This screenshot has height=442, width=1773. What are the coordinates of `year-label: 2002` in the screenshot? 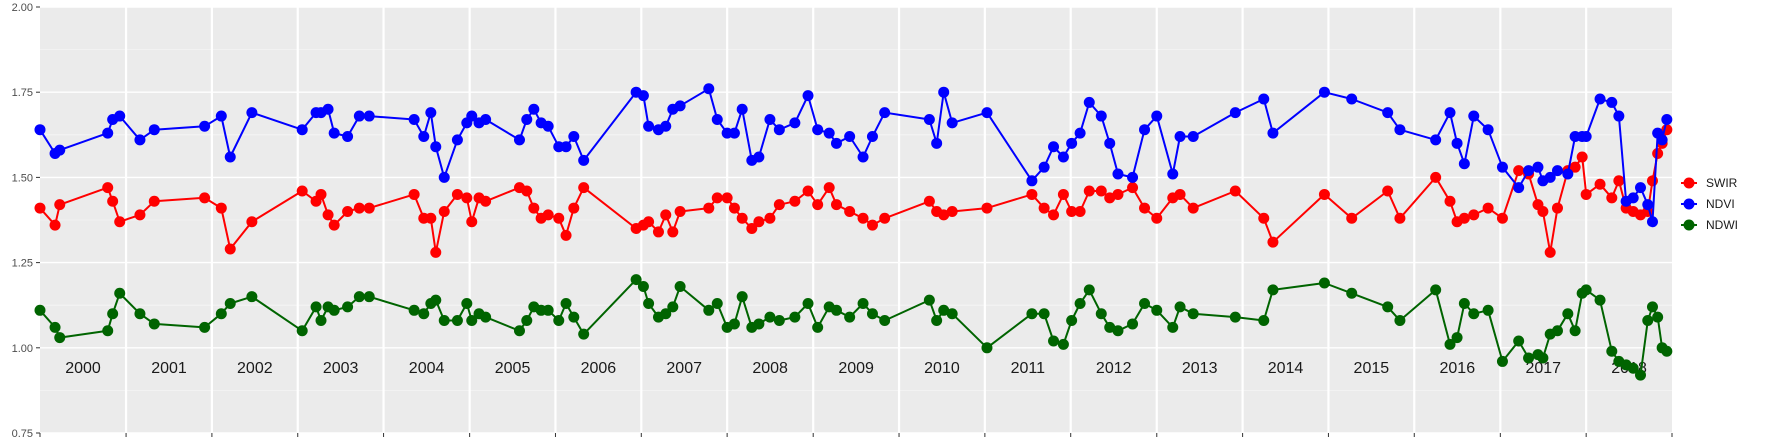 It's located at (255, 368).